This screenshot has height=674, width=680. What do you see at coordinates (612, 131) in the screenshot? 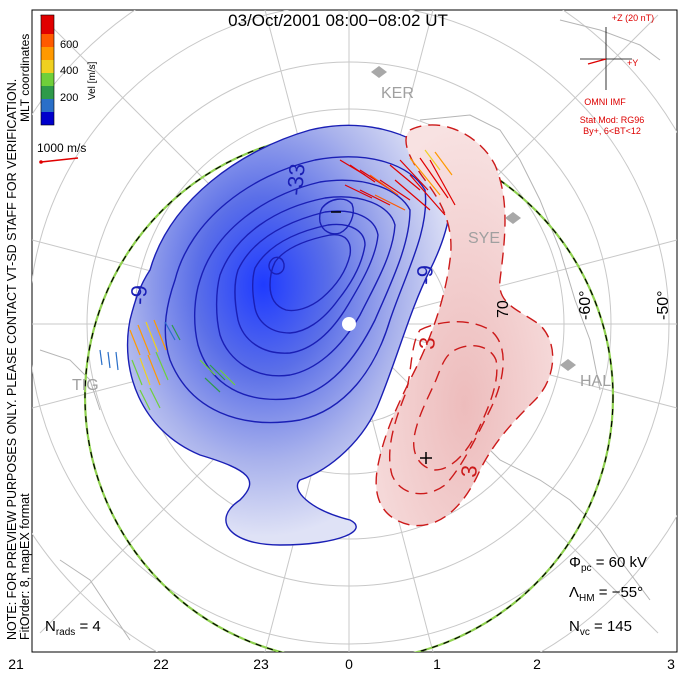
I see `imf-condition: By+, 6<BT<12` at bounding box center [612, 131].